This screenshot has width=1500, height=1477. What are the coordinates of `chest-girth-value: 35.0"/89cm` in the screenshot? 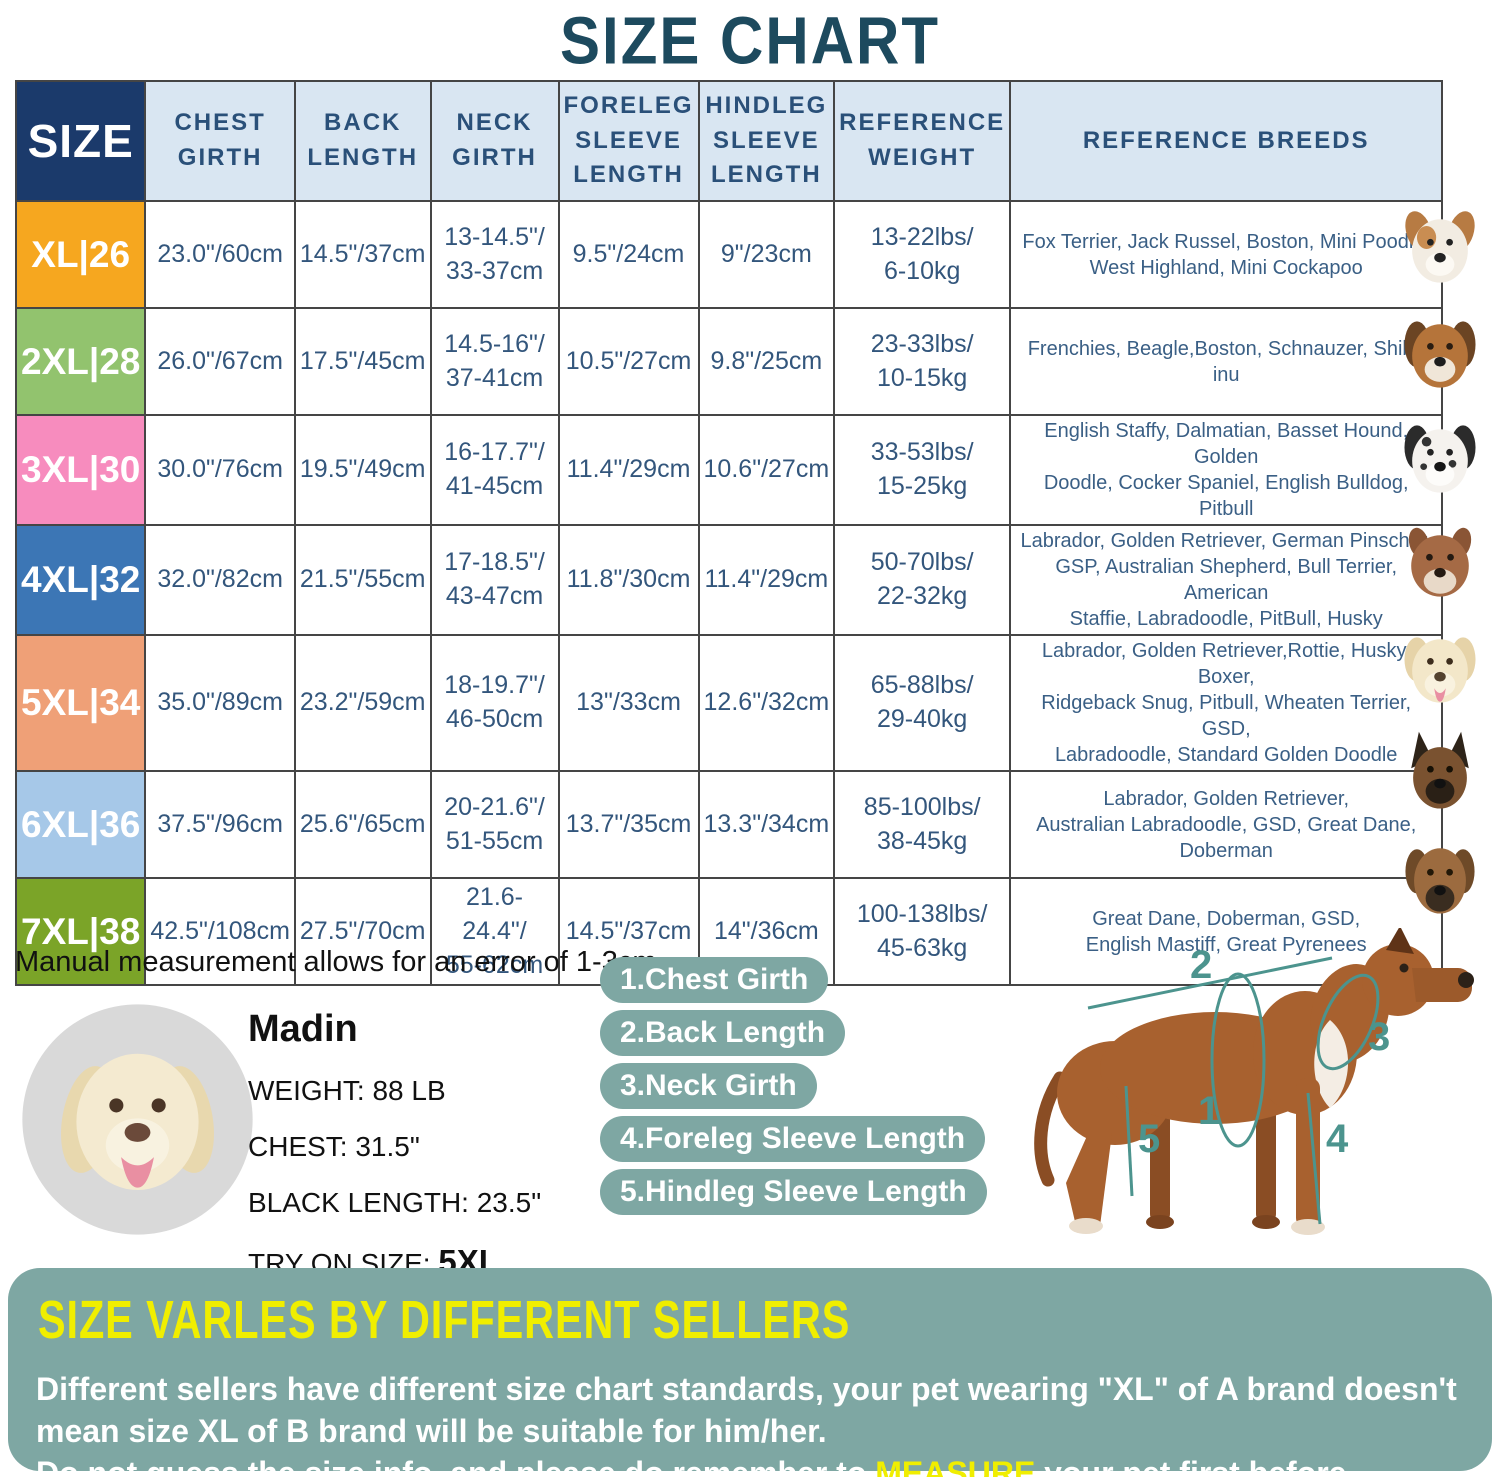 It's located at (220, 703).